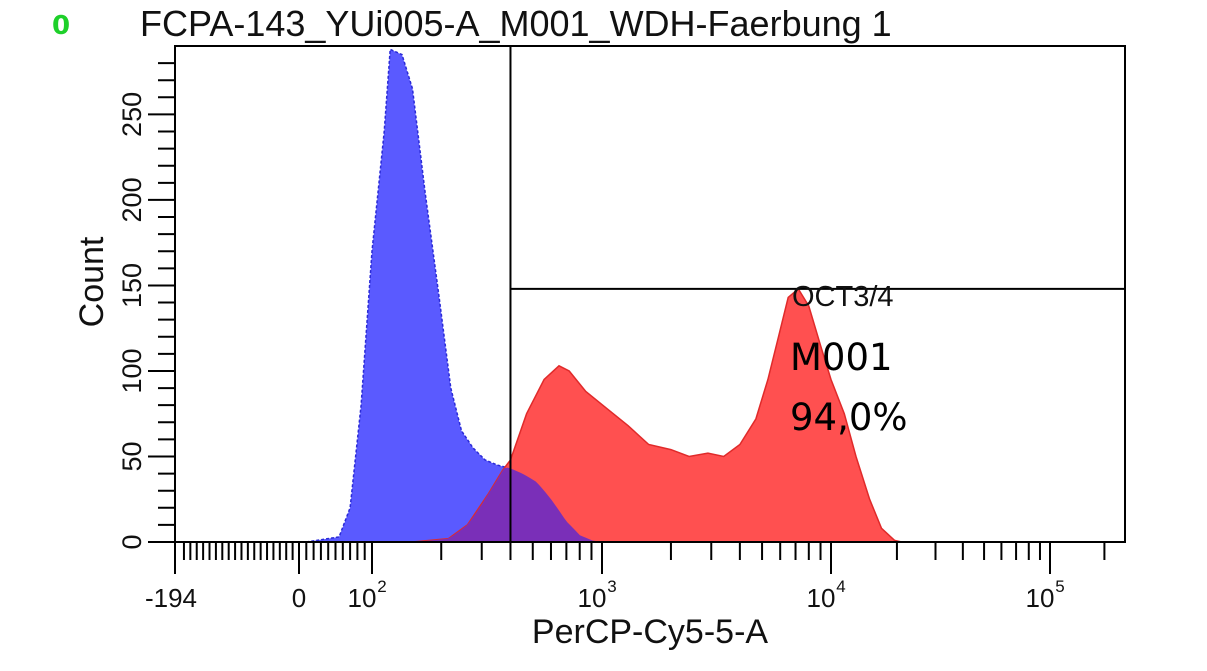  I want to click on y-tick-label: 250, so click(132, 114).